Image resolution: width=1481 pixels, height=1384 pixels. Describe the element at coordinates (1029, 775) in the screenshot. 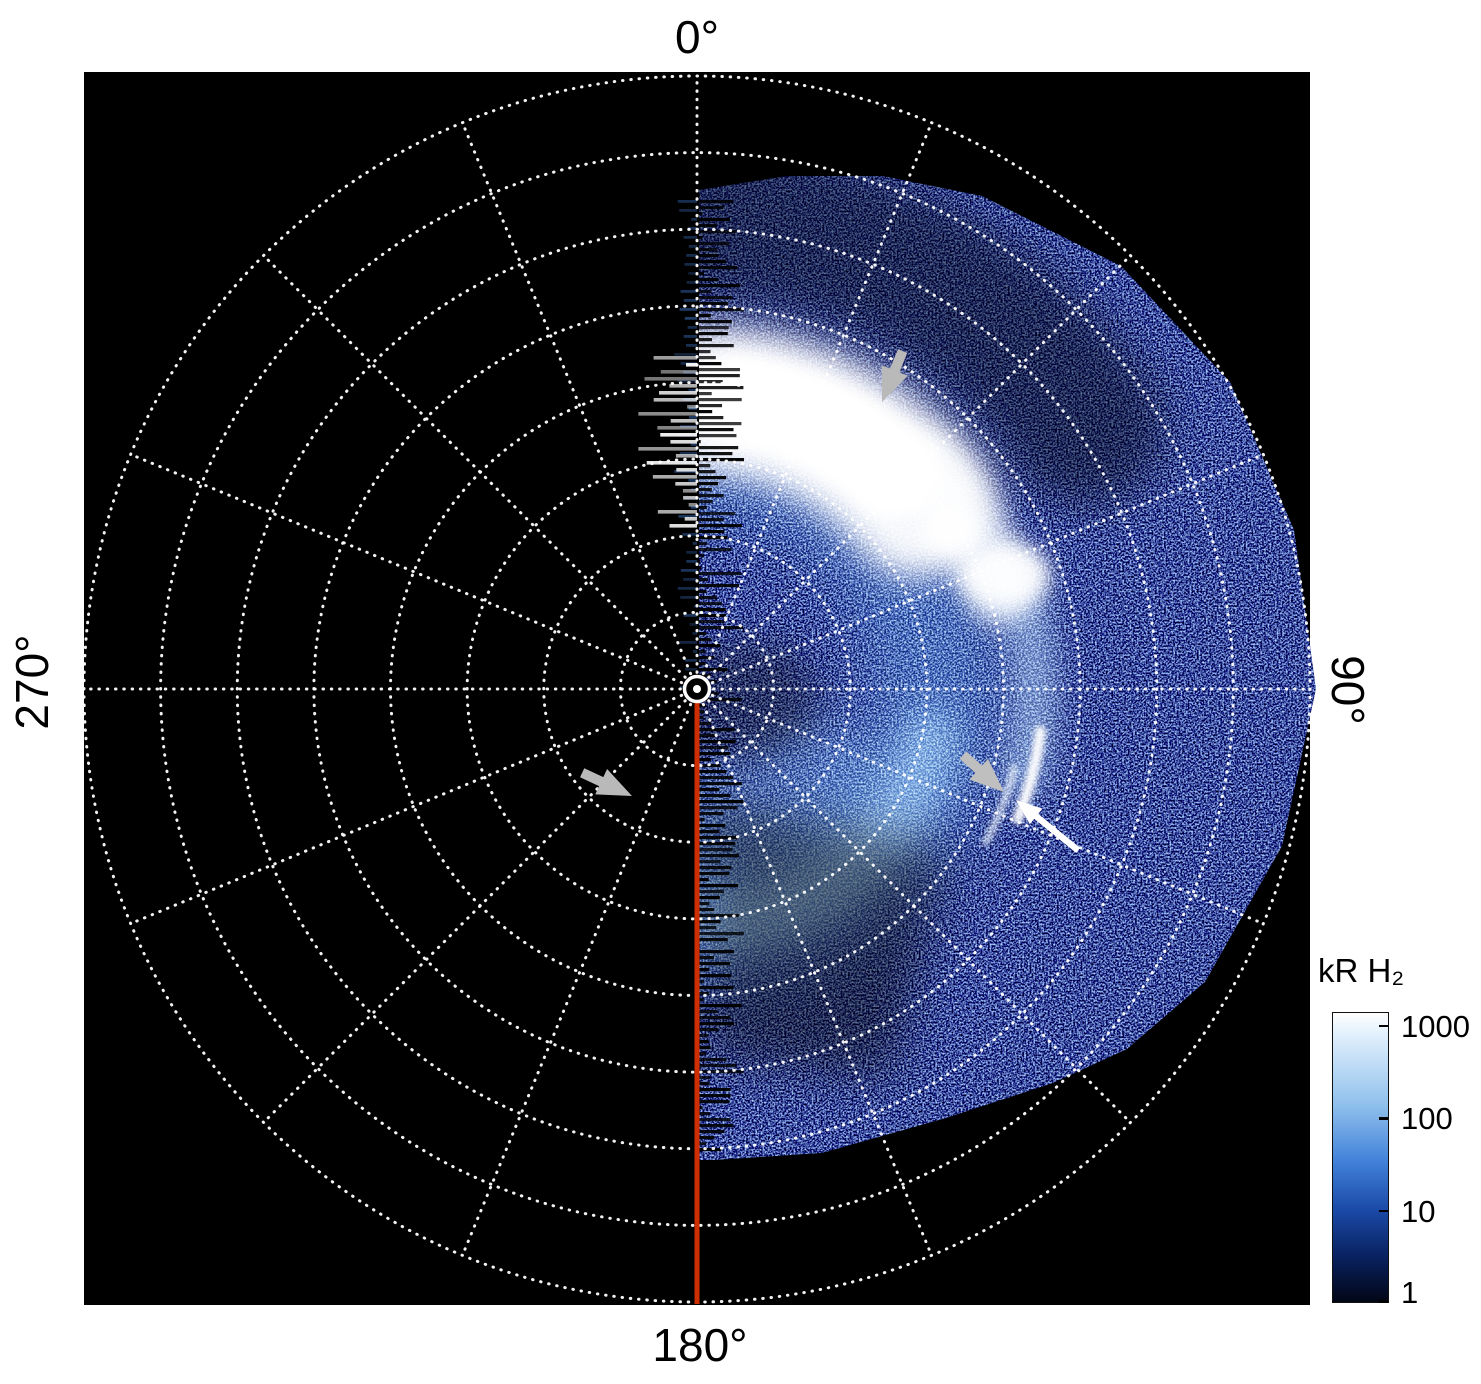

I see `aurora-glow-arc` at that location.